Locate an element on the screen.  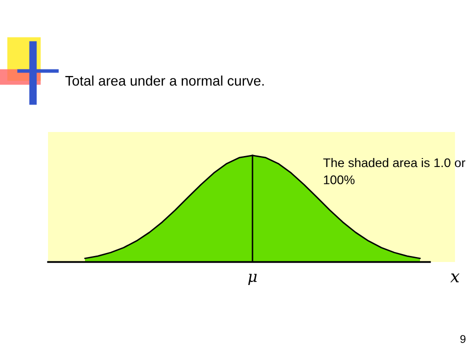
annotation: The shaded area is 1.0 or 100% is located at coordinates (394, 171).